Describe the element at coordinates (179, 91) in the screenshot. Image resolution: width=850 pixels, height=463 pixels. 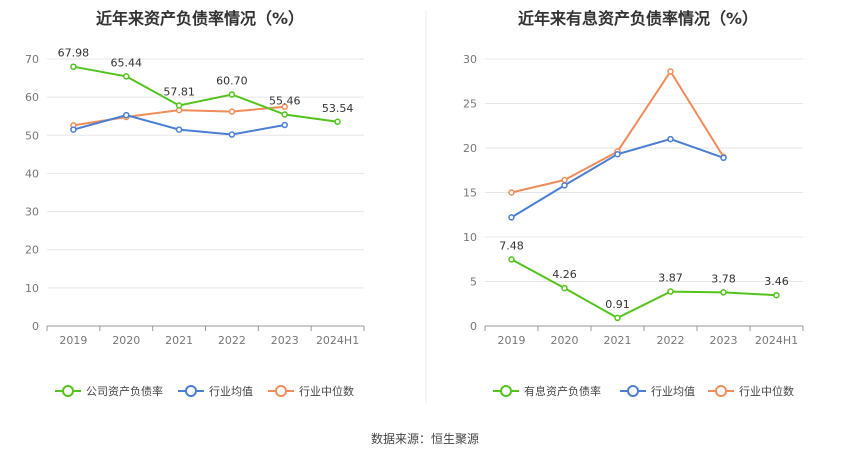
I see `data-label: 57.81` at that location.